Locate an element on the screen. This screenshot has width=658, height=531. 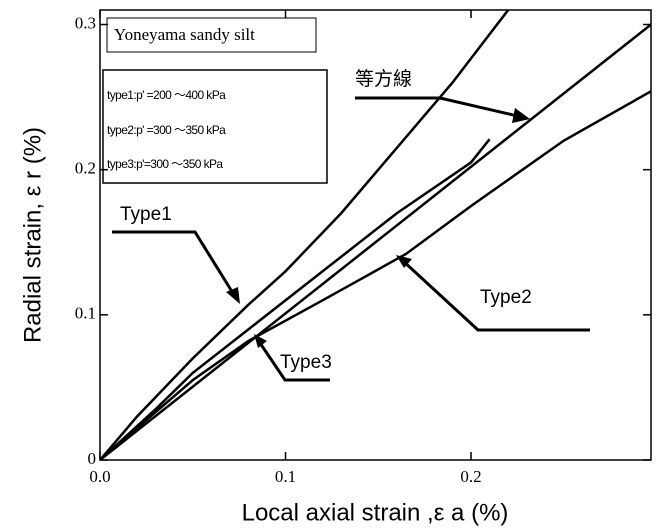
legend-box is located at coordinates (215, 126).